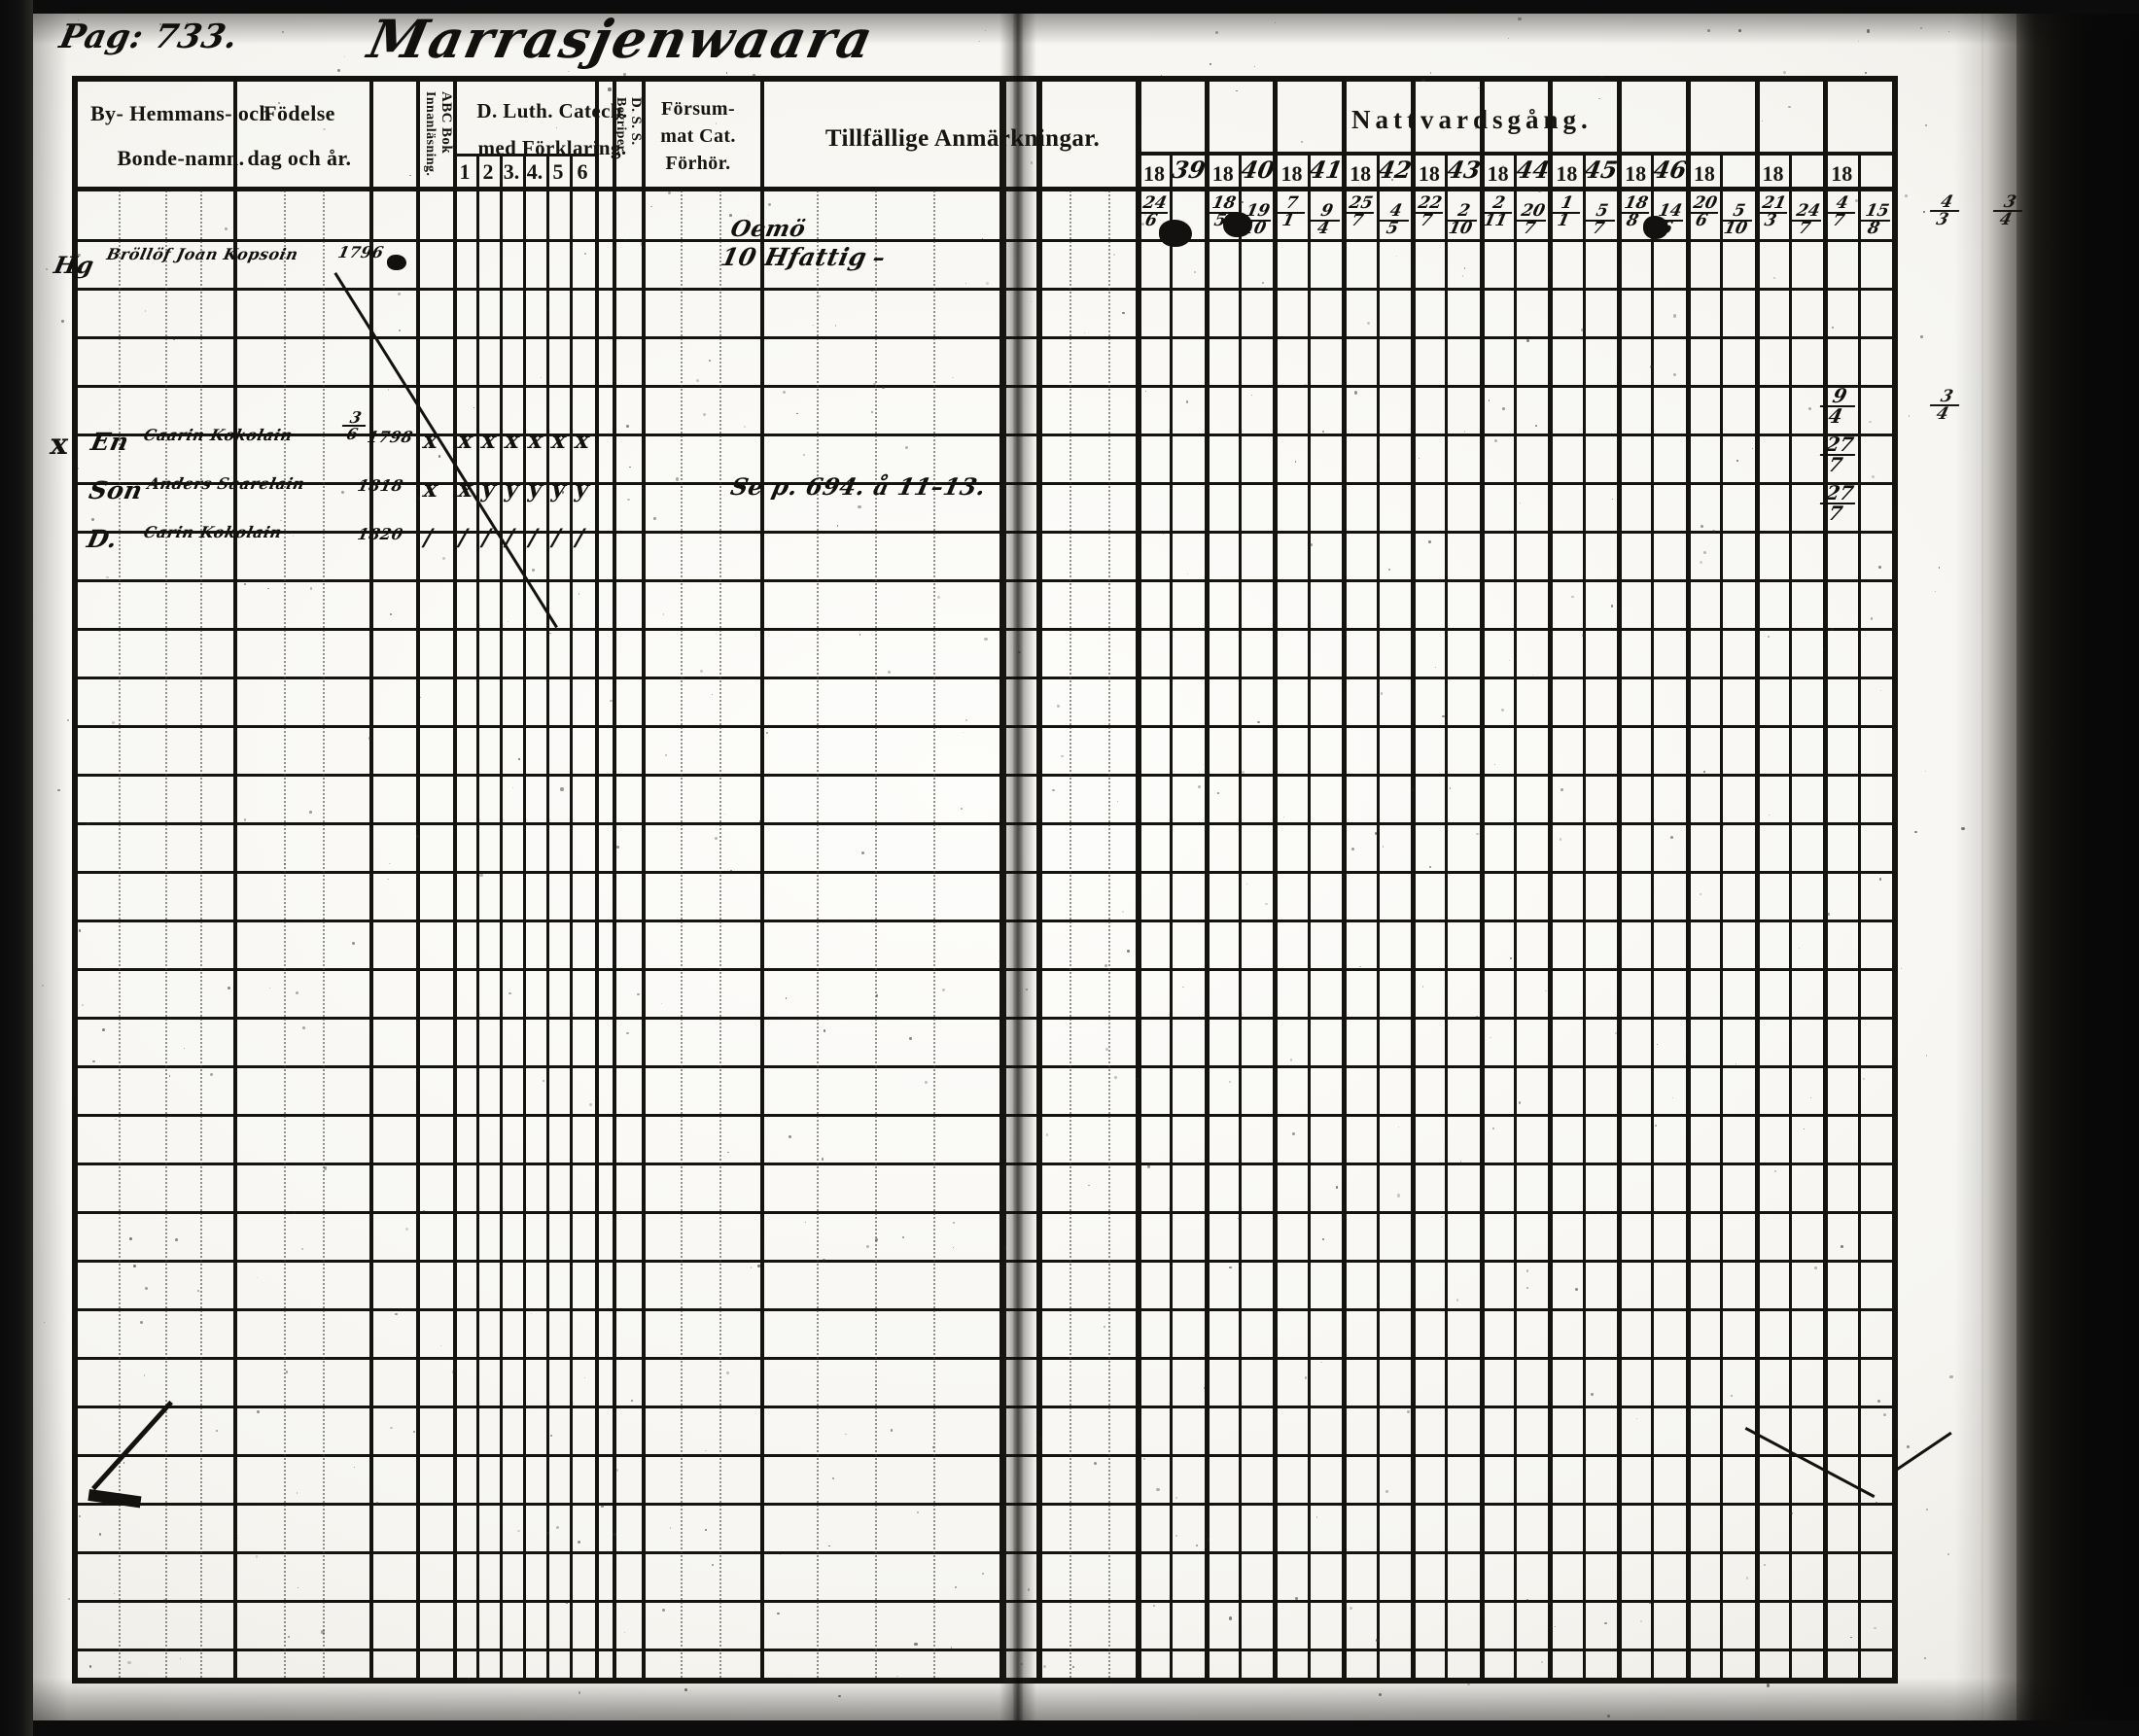 Image resolution: width=2139 pixels, height=1736 pixels. Describe the element at coordinates (1842, 173) in the screenshot. I see `communion-year-prefix-10: 18` at that location.